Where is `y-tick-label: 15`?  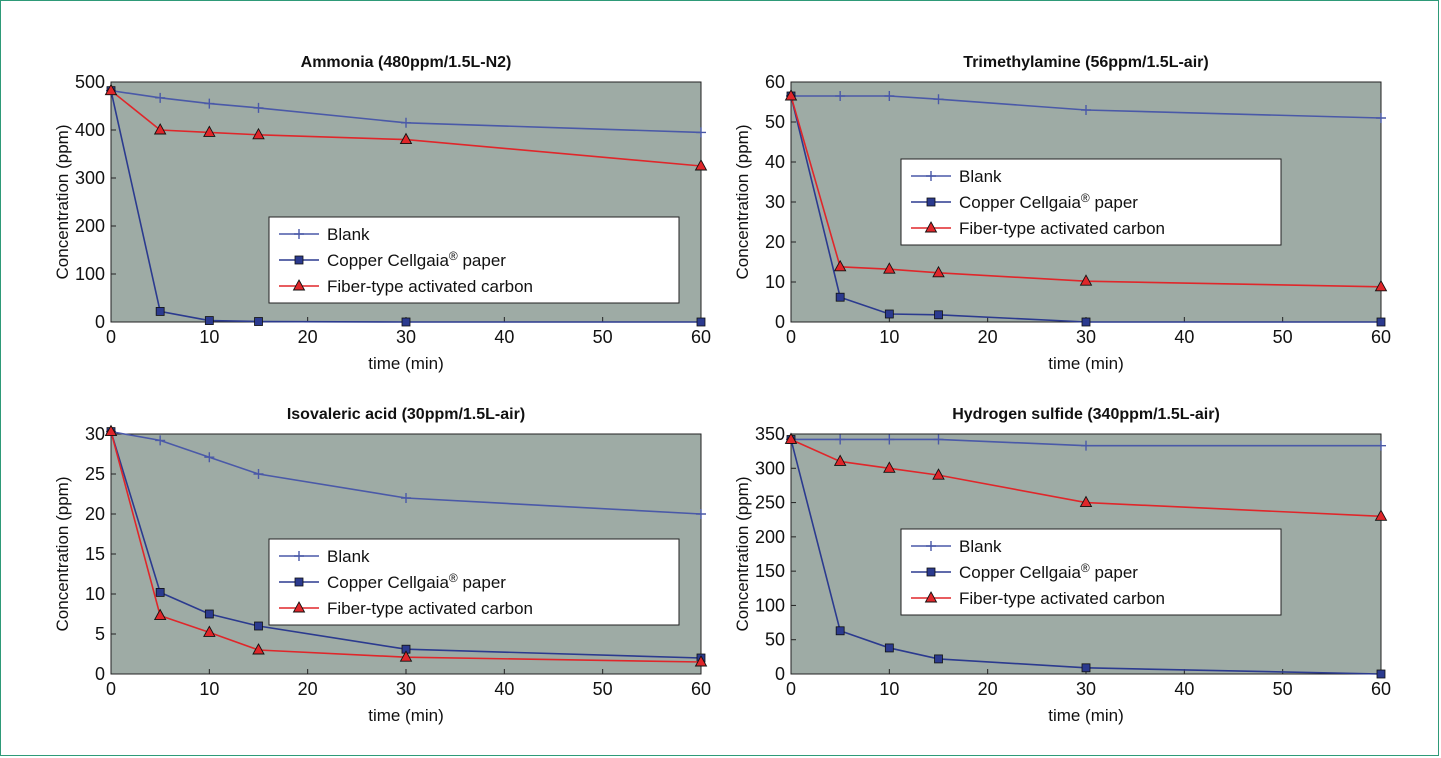 y-tick-label: 15 is located at coordinates (95, 554).